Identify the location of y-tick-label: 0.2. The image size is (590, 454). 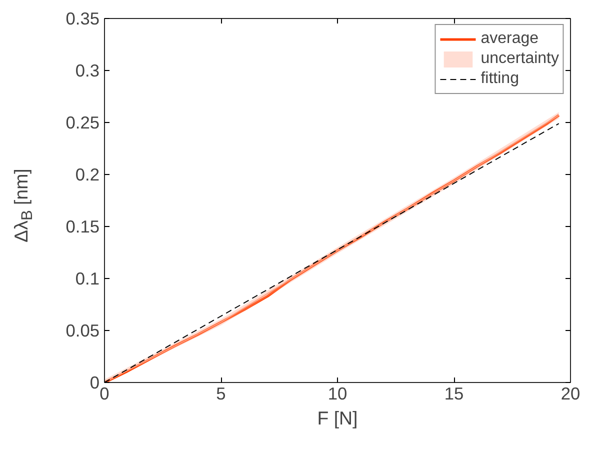
(87, 174).